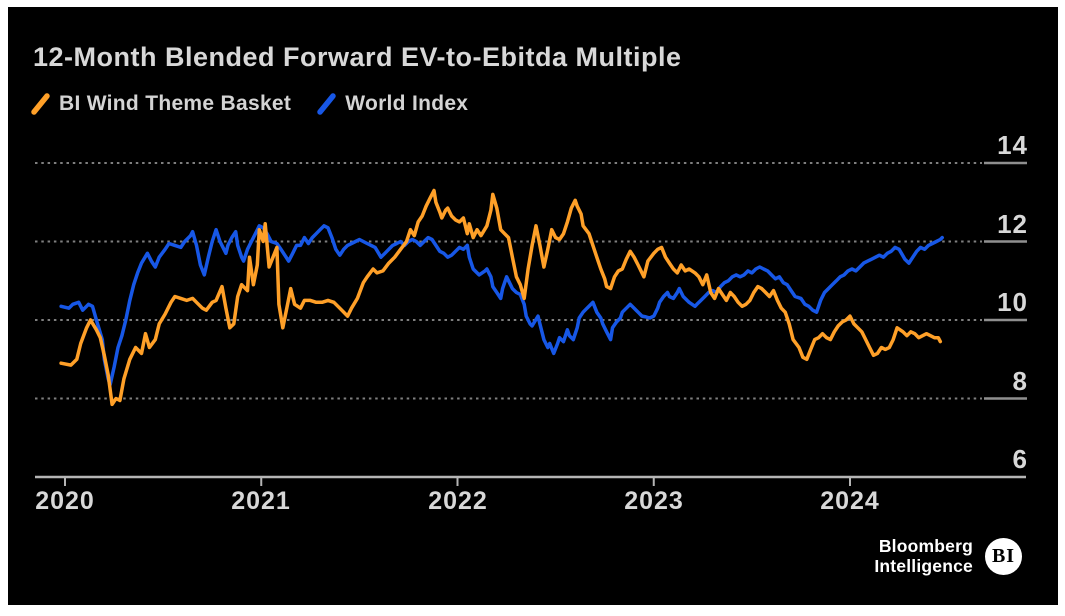 The width and height of the screenshot is (1065, 616). Describe the element at coordinates (1012, 145) in the screenshot. I see `y-axis-label-14: 14` at that location.